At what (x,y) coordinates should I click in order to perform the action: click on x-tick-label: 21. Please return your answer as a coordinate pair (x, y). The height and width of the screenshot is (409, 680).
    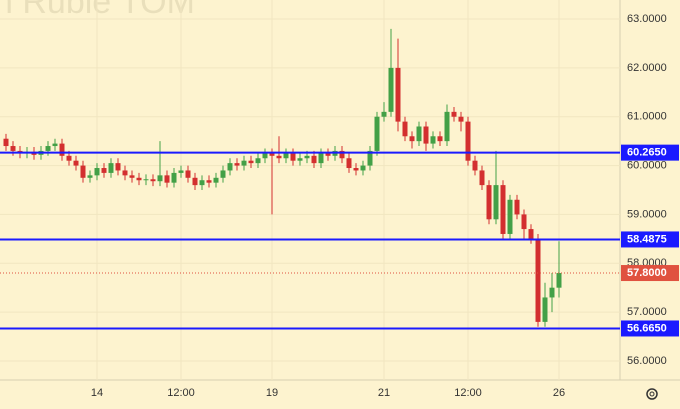
    Looking at the image, I should click on (384, 393).